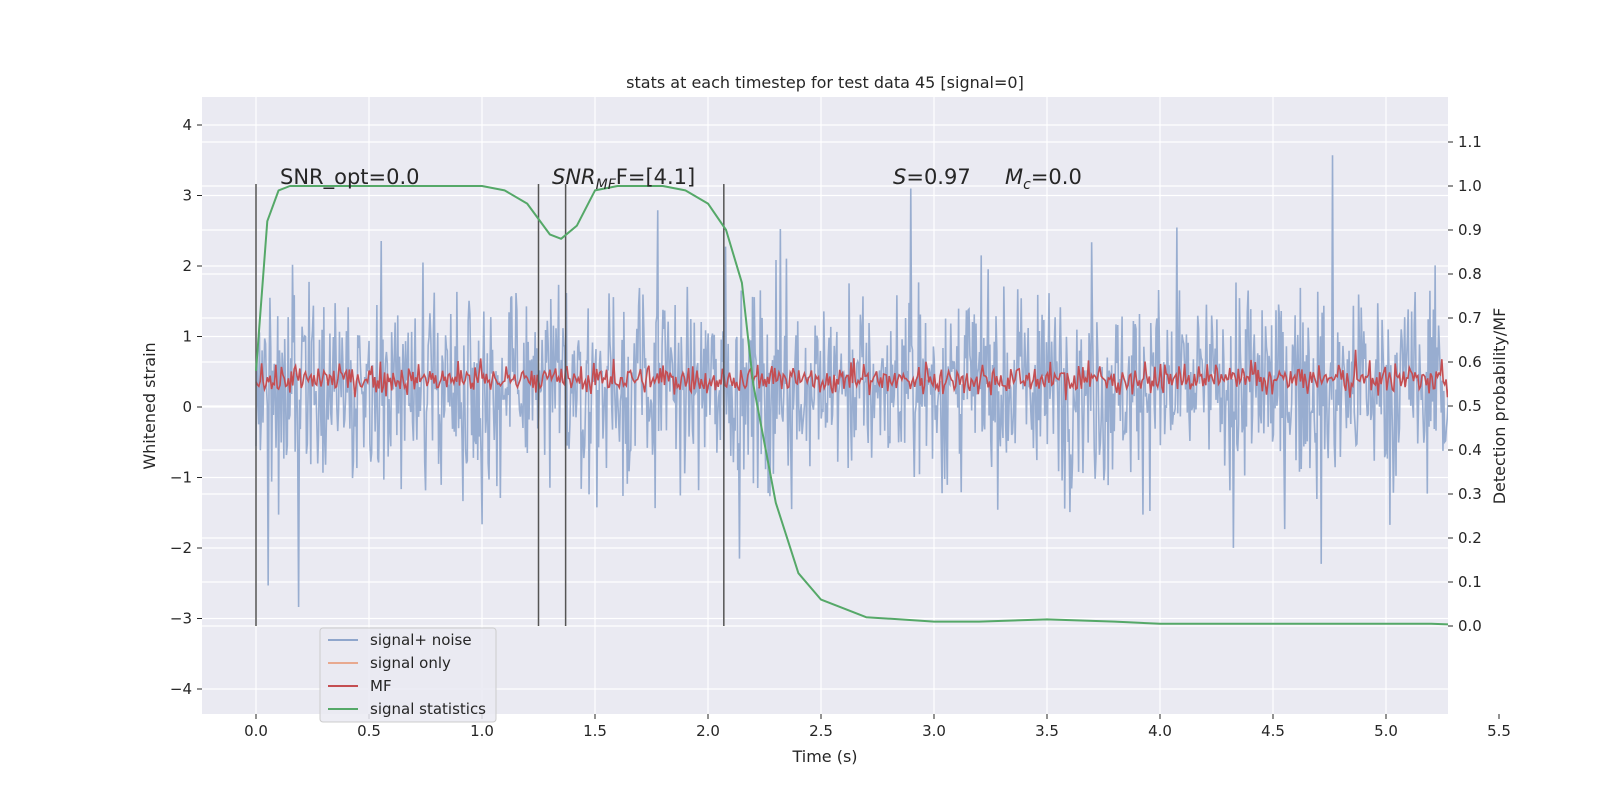  Describe the element at coordinates (1027, 185) in the screenshot. I see `annotation-mc-sub: c` at that location.